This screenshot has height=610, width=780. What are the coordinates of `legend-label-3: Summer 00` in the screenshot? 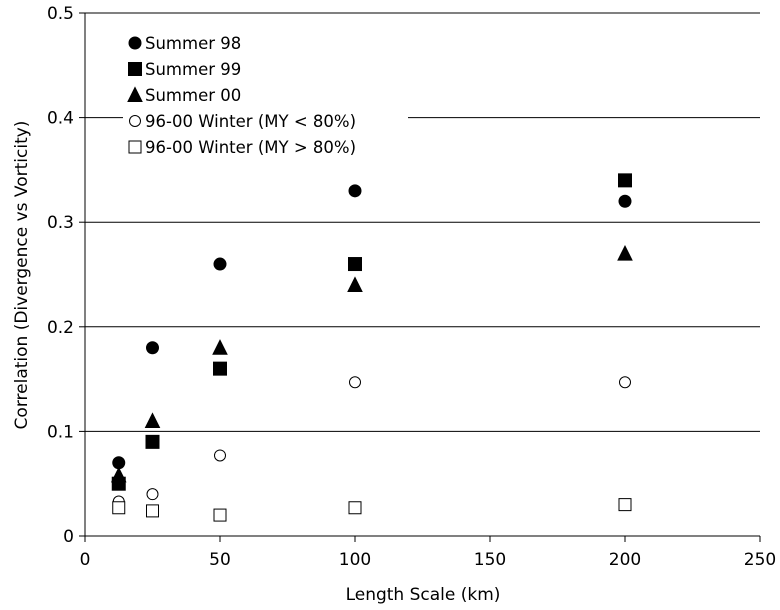 It's located at (193, 95).